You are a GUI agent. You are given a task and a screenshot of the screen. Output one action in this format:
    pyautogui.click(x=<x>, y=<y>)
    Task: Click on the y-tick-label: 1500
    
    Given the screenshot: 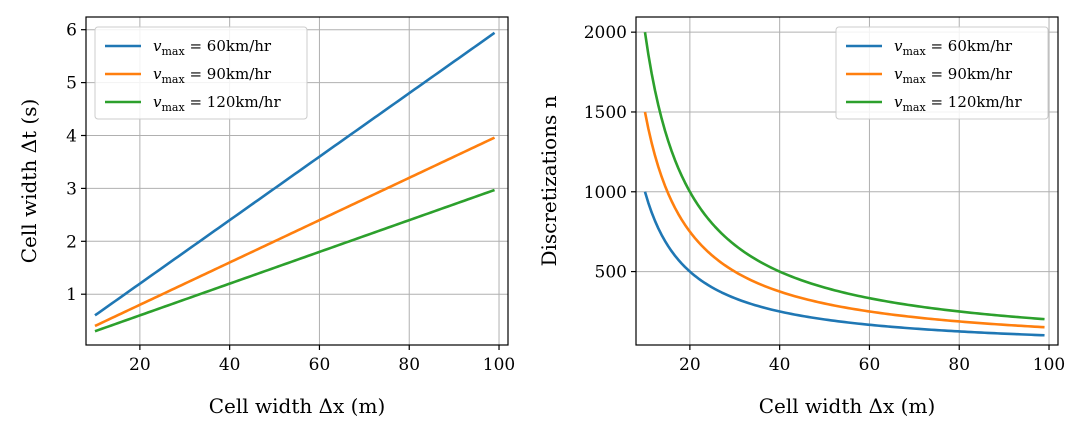 What is the action you would take?
    pyautogui.click(x=605, y=113)
    